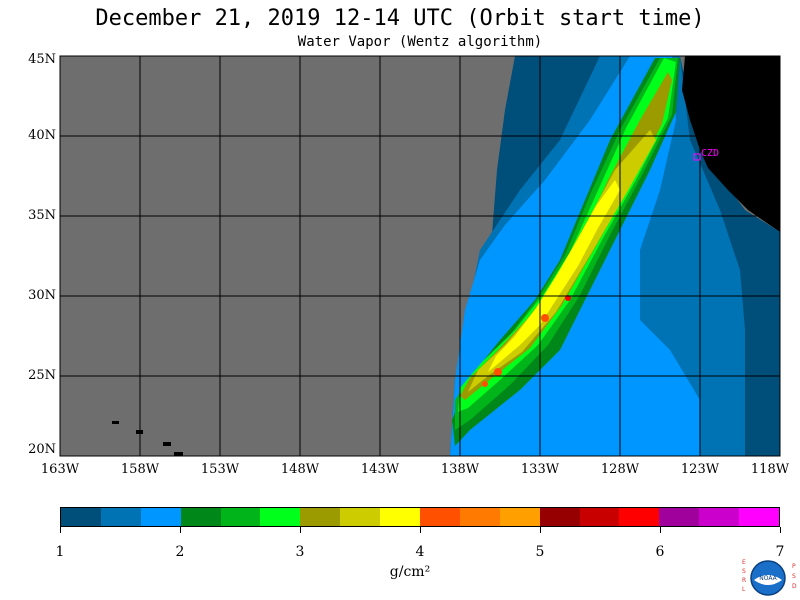 Image resolution: width=800 pixels, height=600 pixels. I want to click on station-marker, so click(697, 157).